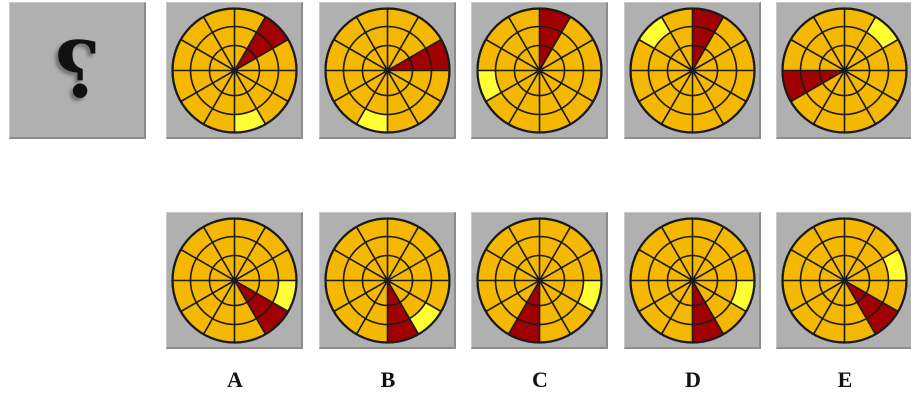 The image size is (911, 401). I want to click on question-mark: ?, so click(77, 70).